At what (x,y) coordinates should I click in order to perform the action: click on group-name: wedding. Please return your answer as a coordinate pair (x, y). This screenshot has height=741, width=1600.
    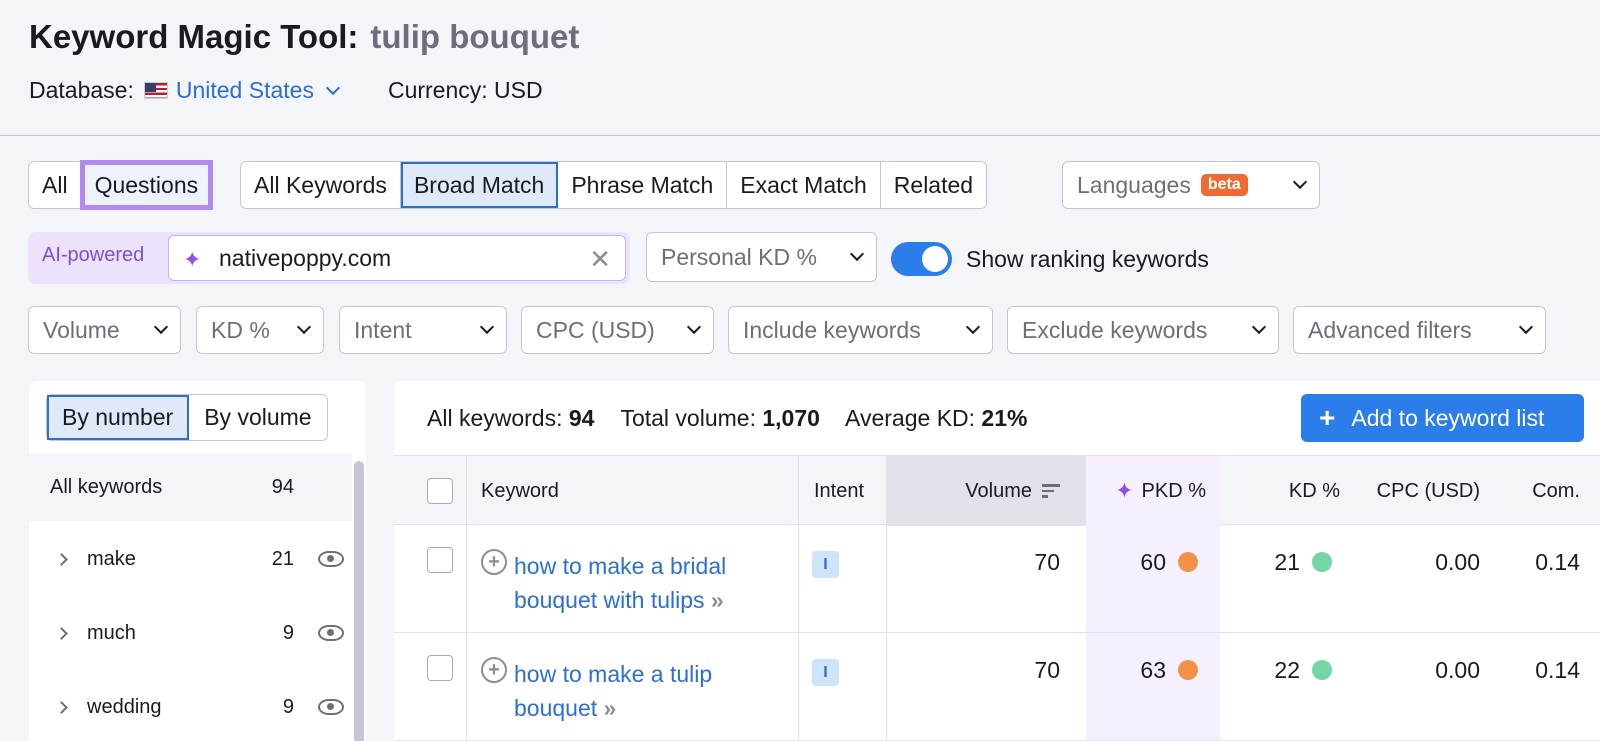
    Looking at the image, I should click on (124, 706).